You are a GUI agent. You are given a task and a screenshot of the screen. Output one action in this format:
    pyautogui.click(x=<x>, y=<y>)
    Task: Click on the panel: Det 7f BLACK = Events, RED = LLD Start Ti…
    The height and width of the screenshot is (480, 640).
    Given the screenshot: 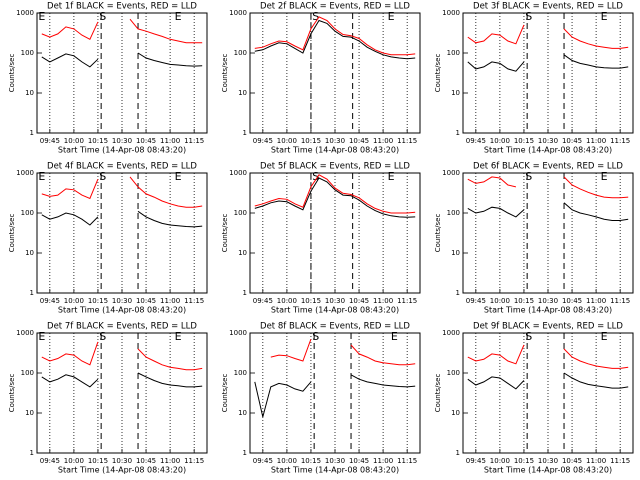 What is the action you would take?
    pyautogui.click(x=108, y=398)
    